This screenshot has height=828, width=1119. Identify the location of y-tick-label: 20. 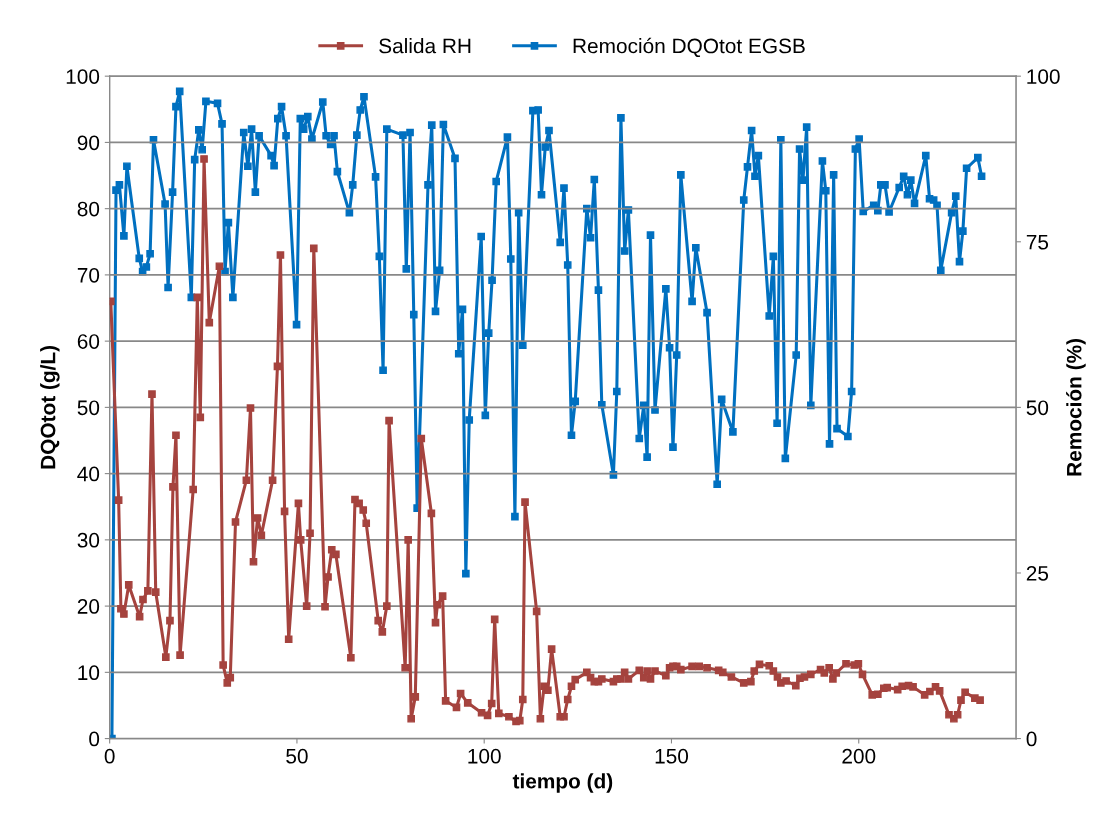
(88, 606).